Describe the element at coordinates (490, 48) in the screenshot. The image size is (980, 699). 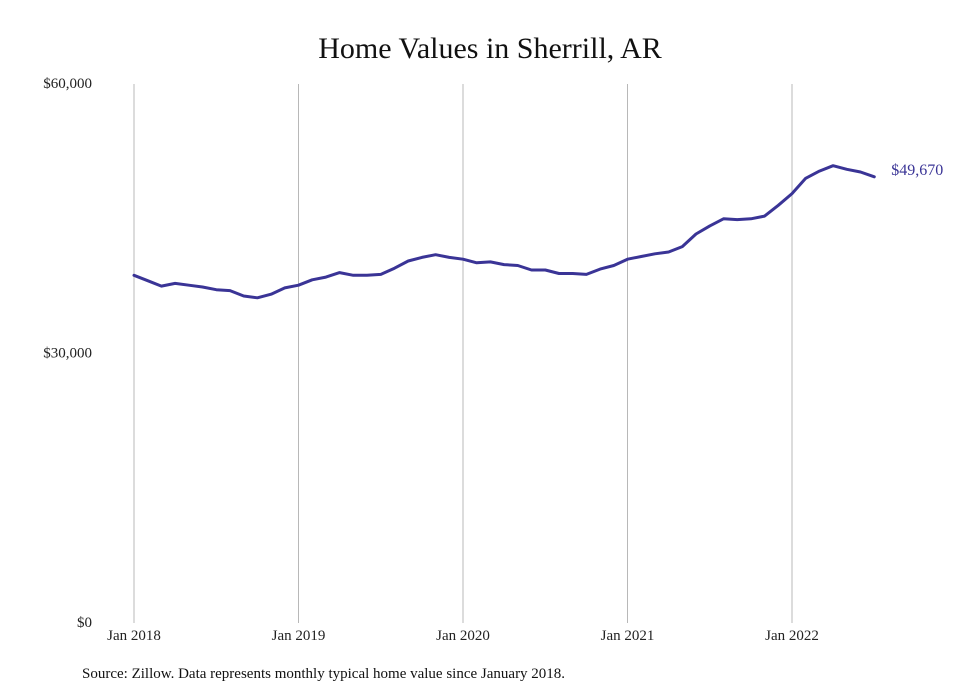
I see `chart-title: Home Values in Sherrill, AR` at that location.